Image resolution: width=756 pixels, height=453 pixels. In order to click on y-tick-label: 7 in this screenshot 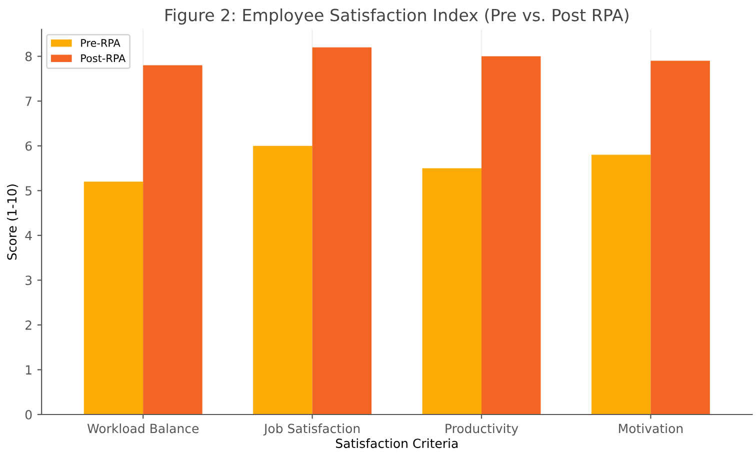, I will do `click(29, 101)`.